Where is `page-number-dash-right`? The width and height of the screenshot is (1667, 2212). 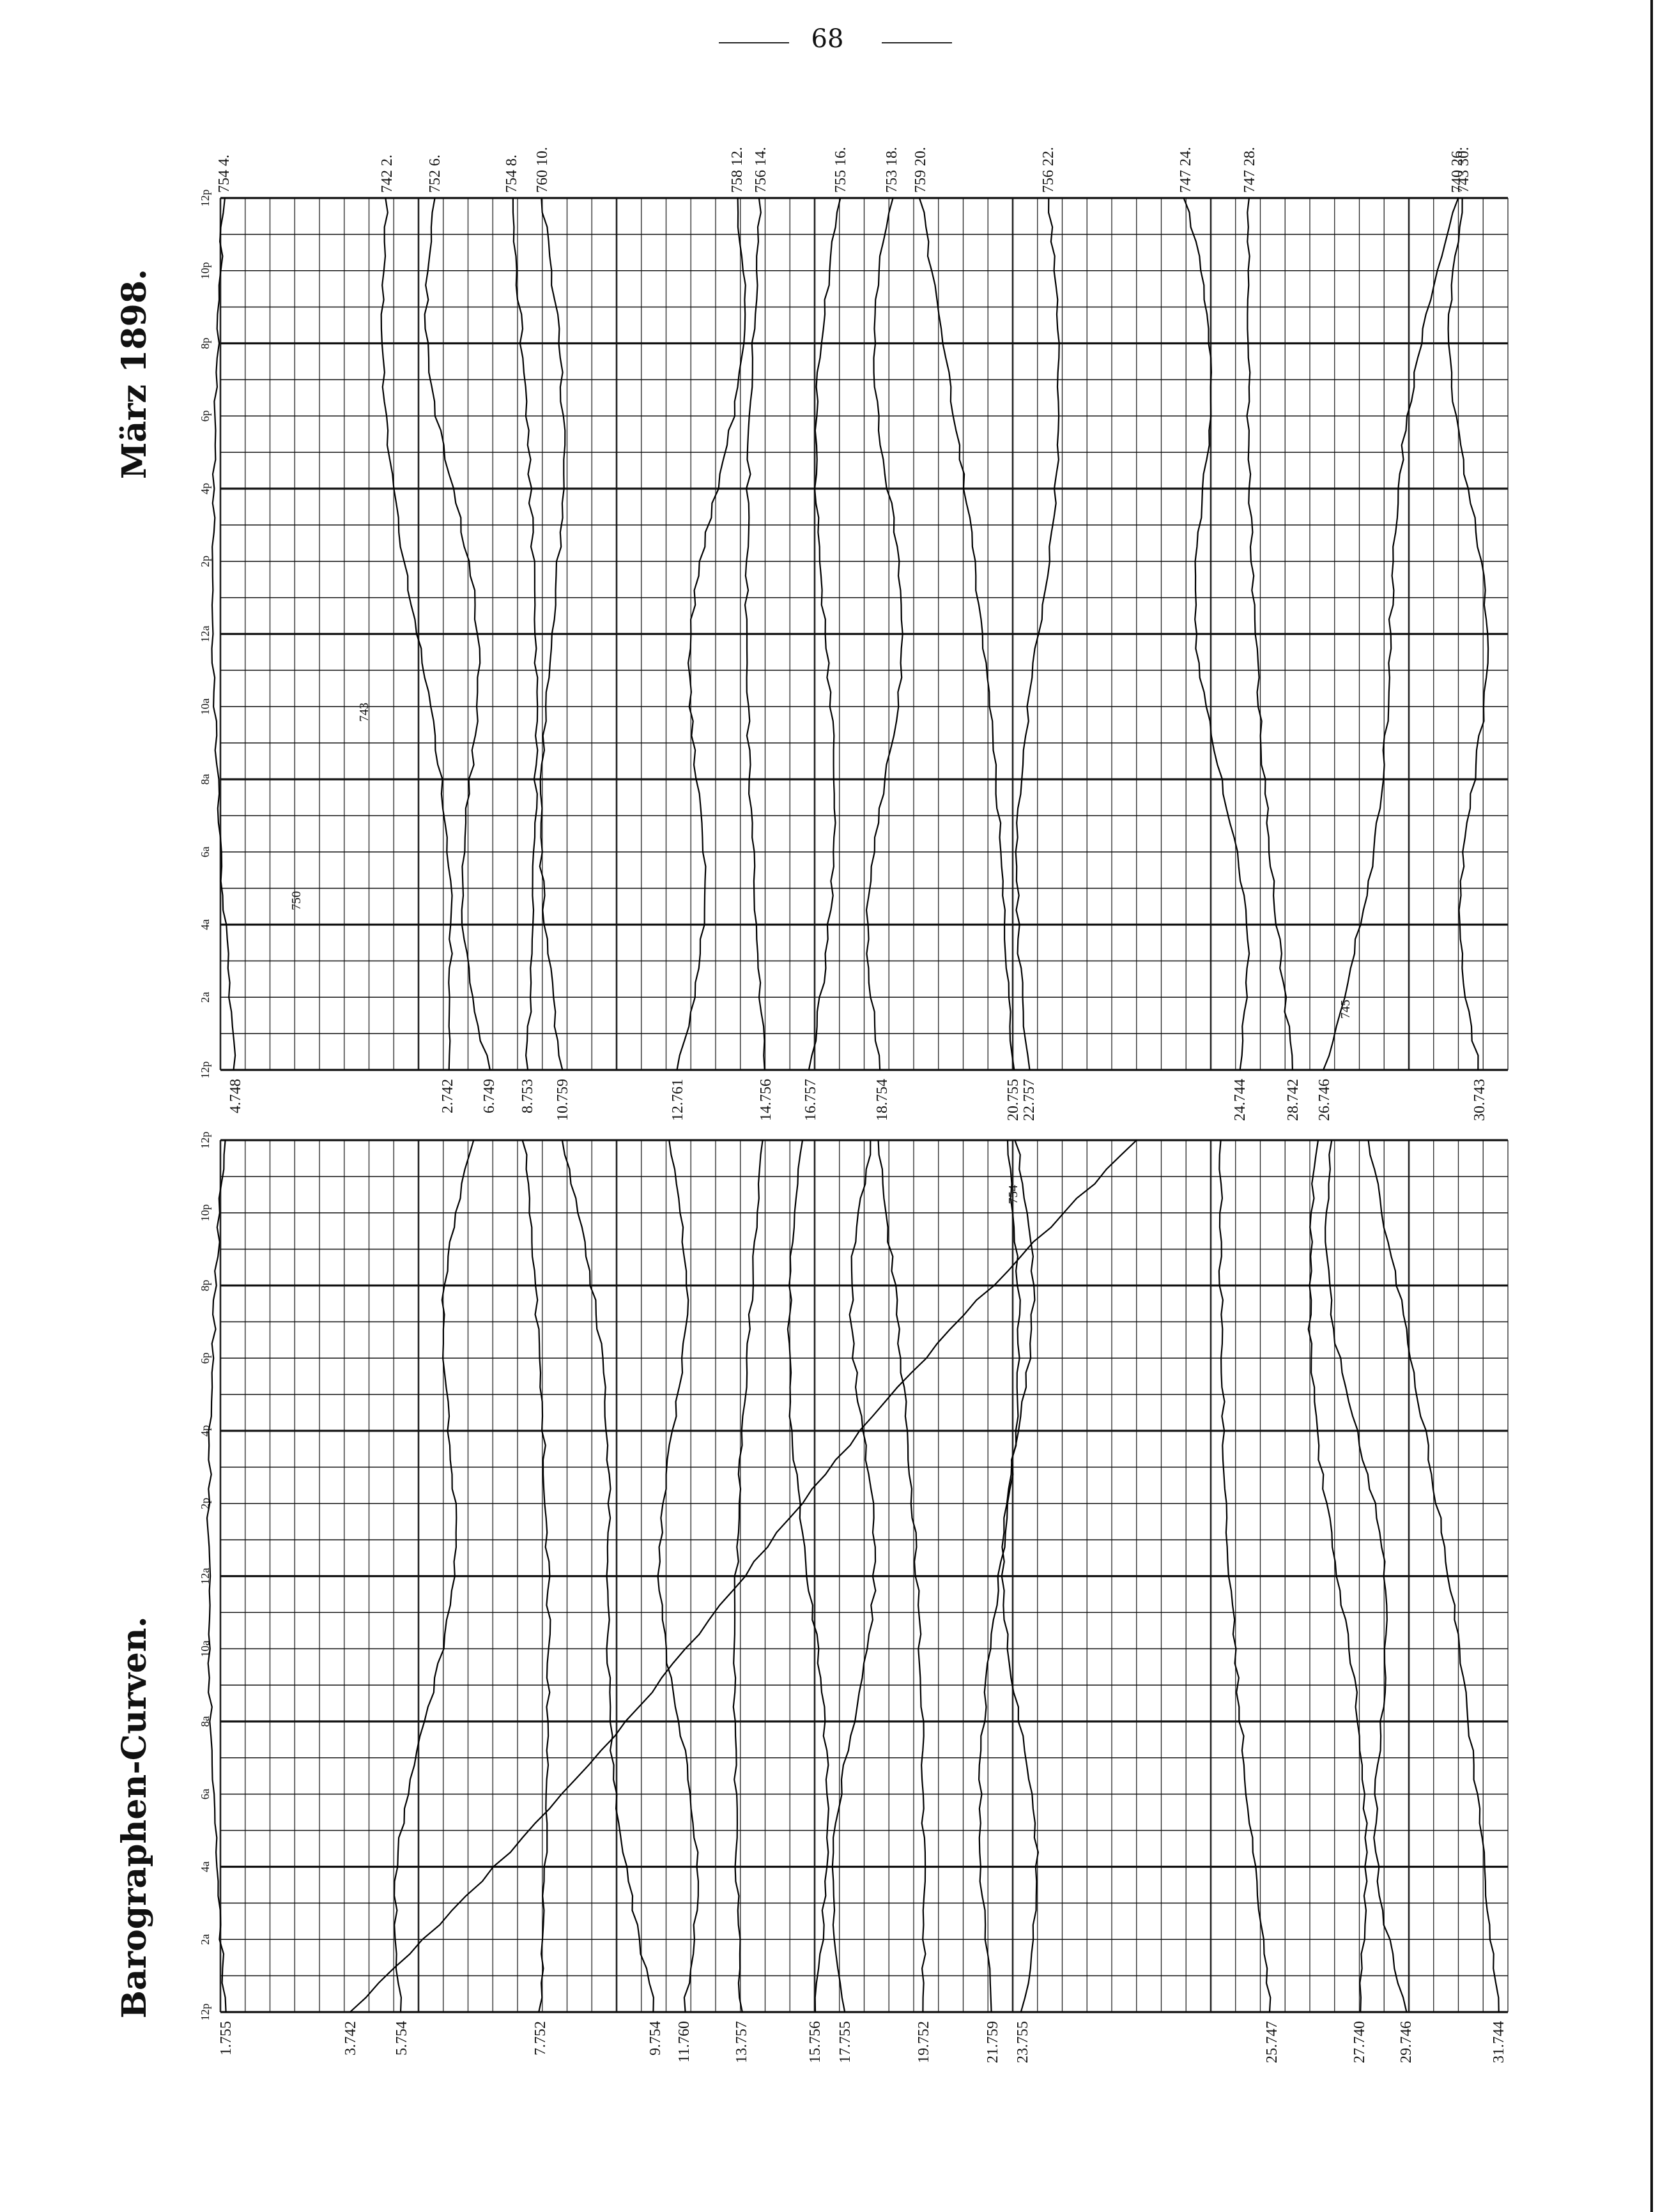 page-number-dash-right is located at coordinates (917, 43).